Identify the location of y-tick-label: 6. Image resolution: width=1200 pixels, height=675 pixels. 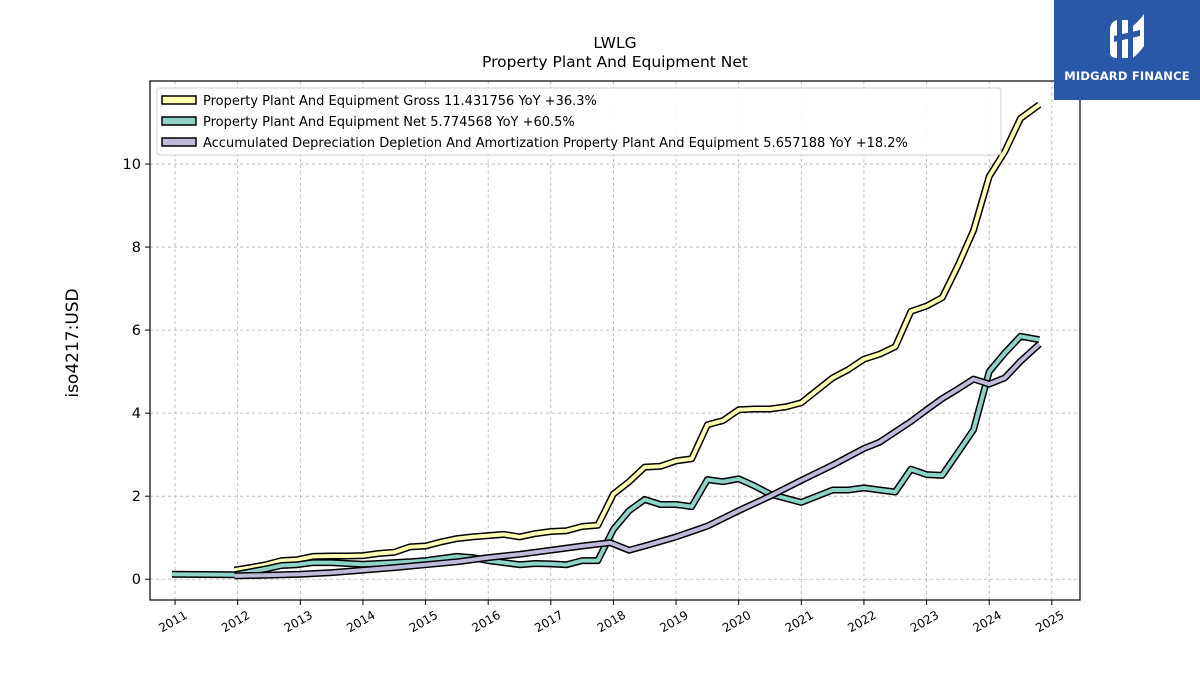
(136, 331).